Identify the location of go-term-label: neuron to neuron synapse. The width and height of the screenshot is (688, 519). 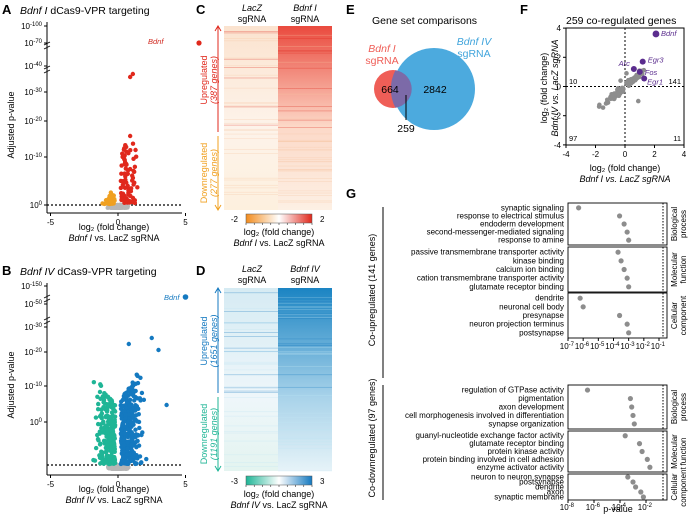
(518, 477).